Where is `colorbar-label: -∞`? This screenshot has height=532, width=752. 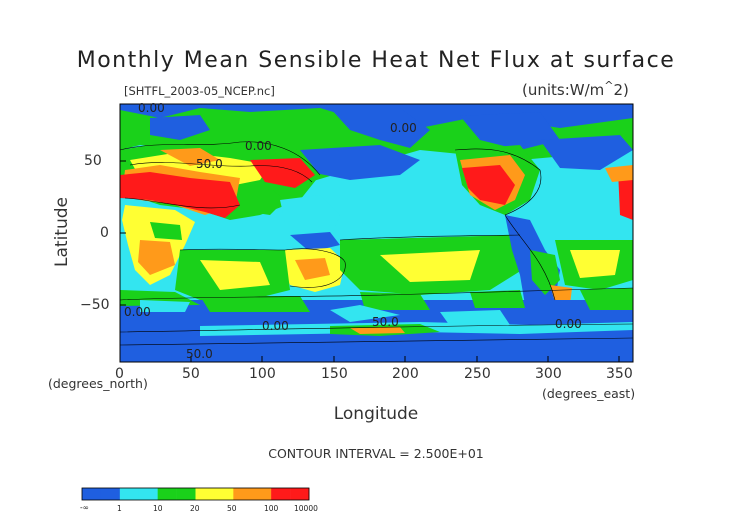
colorbar-label: -∞ is located at coordinates (84, 507).